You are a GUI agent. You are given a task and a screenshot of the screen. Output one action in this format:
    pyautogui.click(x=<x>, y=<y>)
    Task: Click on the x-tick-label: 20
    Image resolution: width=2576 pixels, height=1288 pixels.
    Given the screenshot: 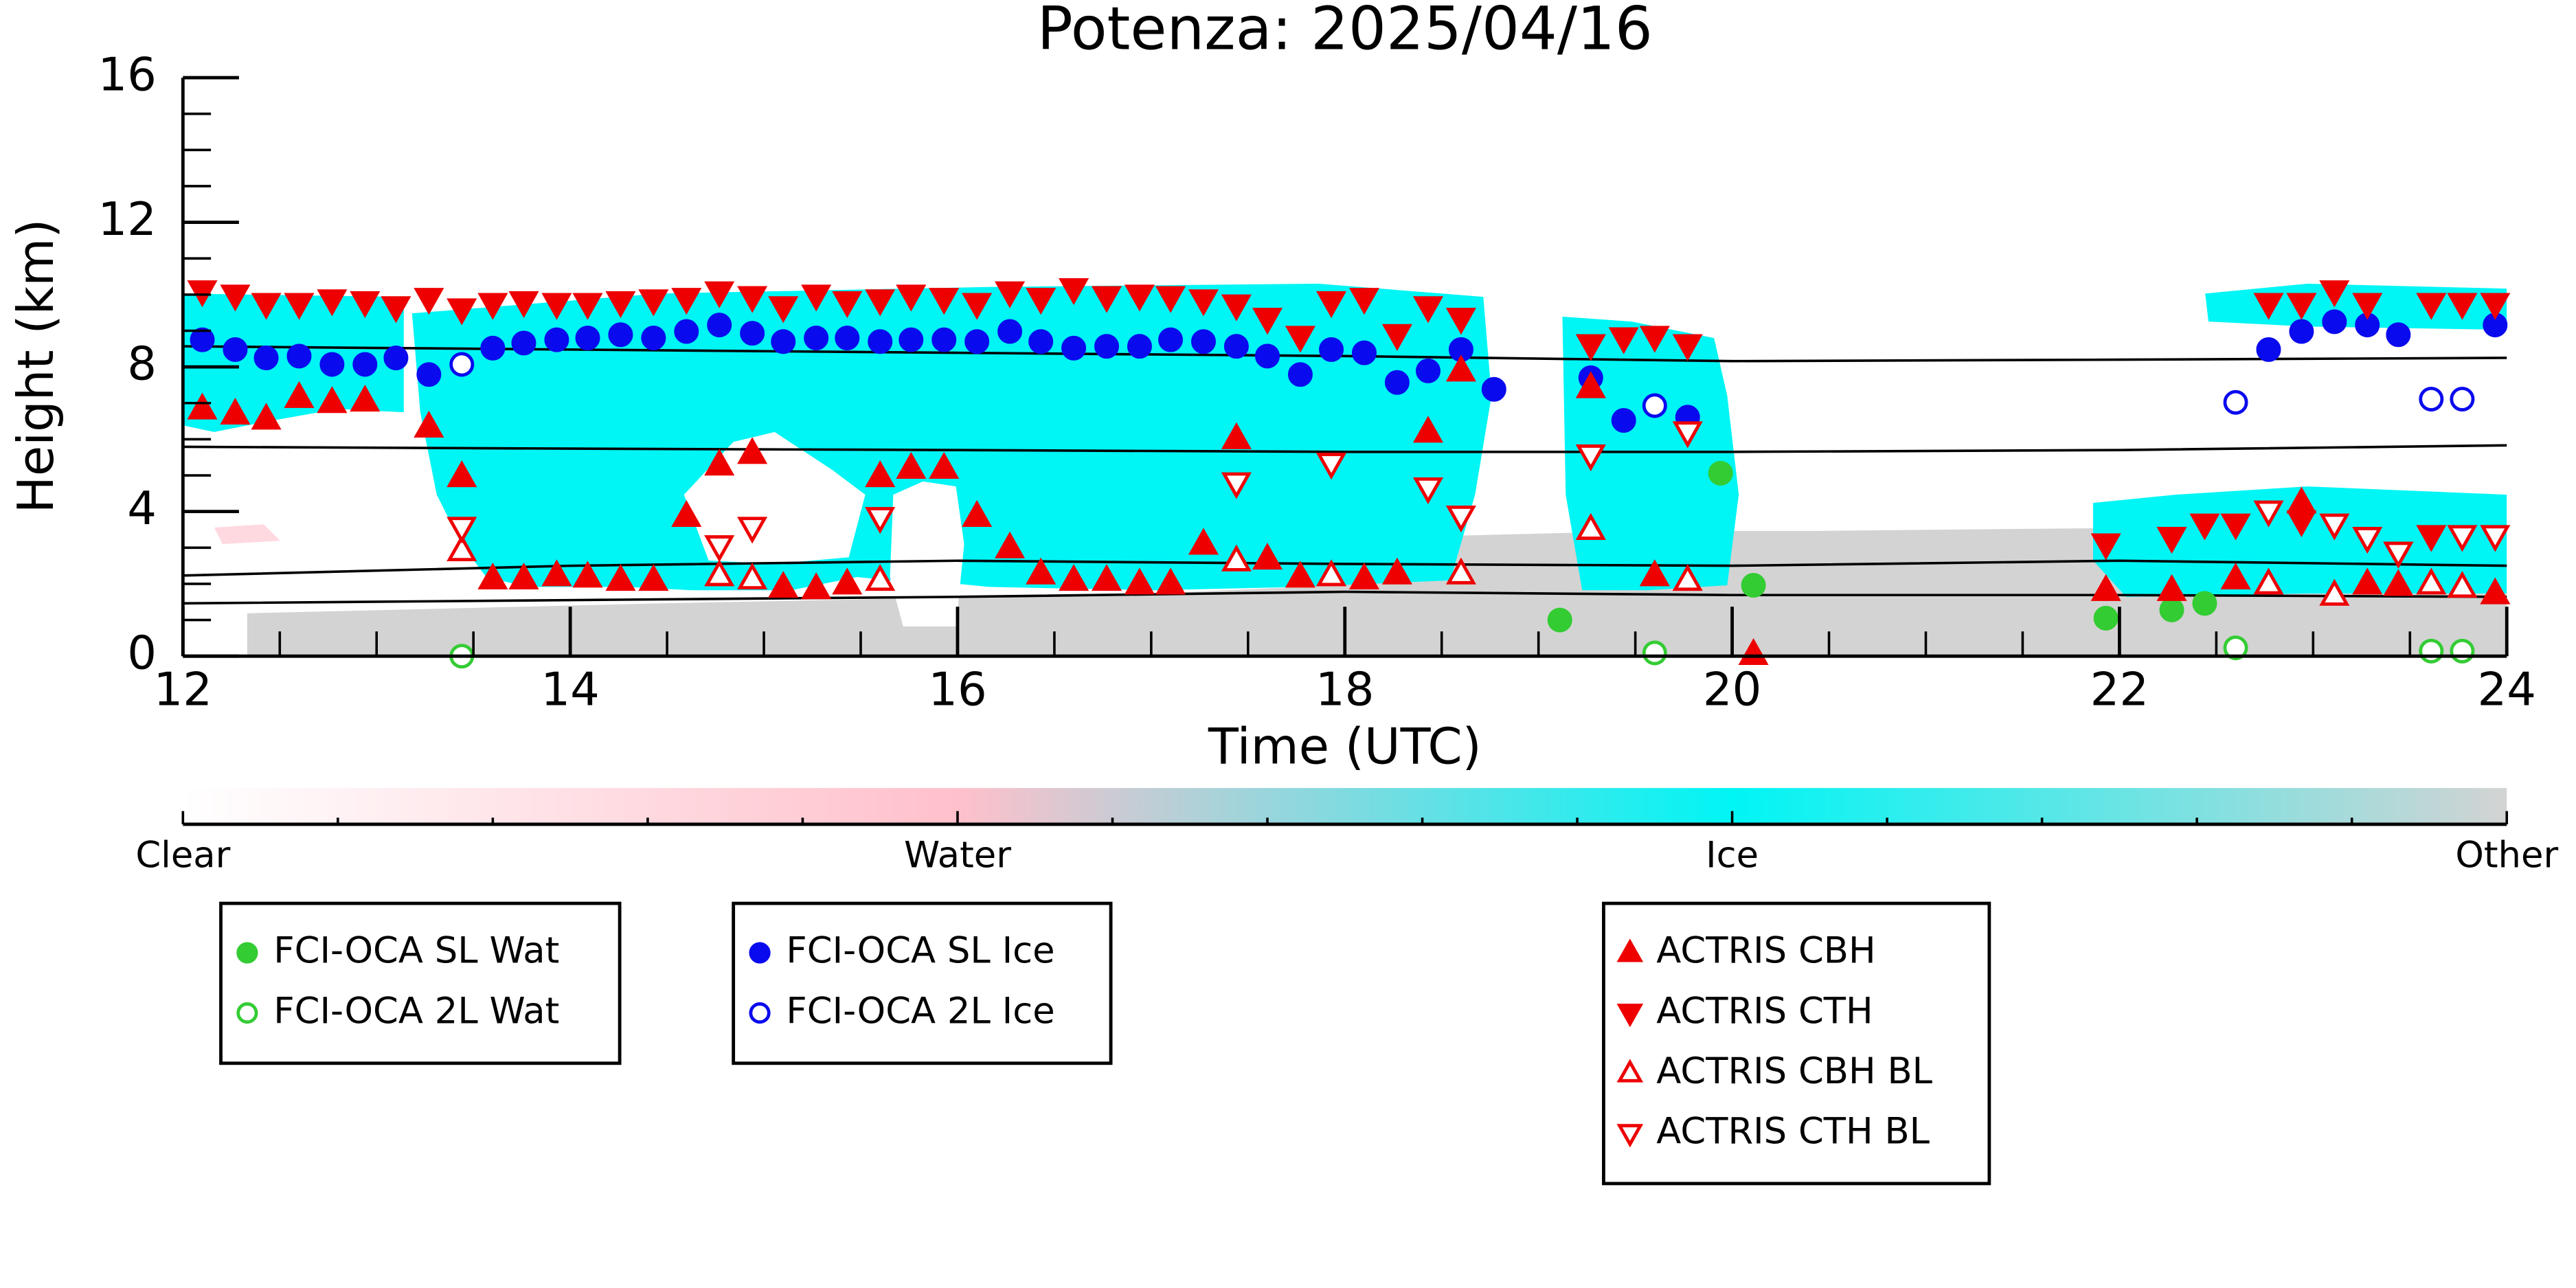 What is the action you would take?
    pyautogui.click(x=1732, y=689)
    